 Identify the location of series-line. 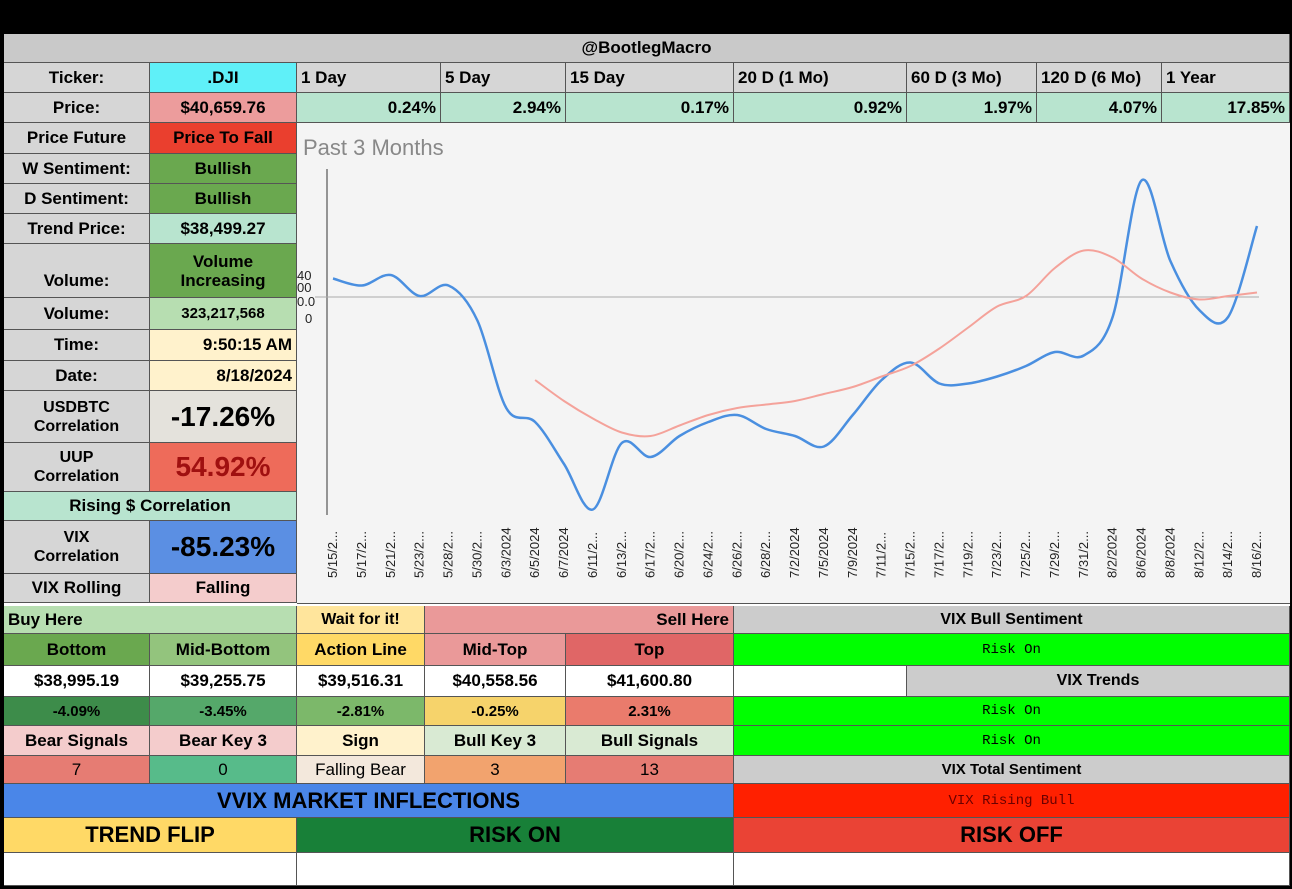
(896, 343).